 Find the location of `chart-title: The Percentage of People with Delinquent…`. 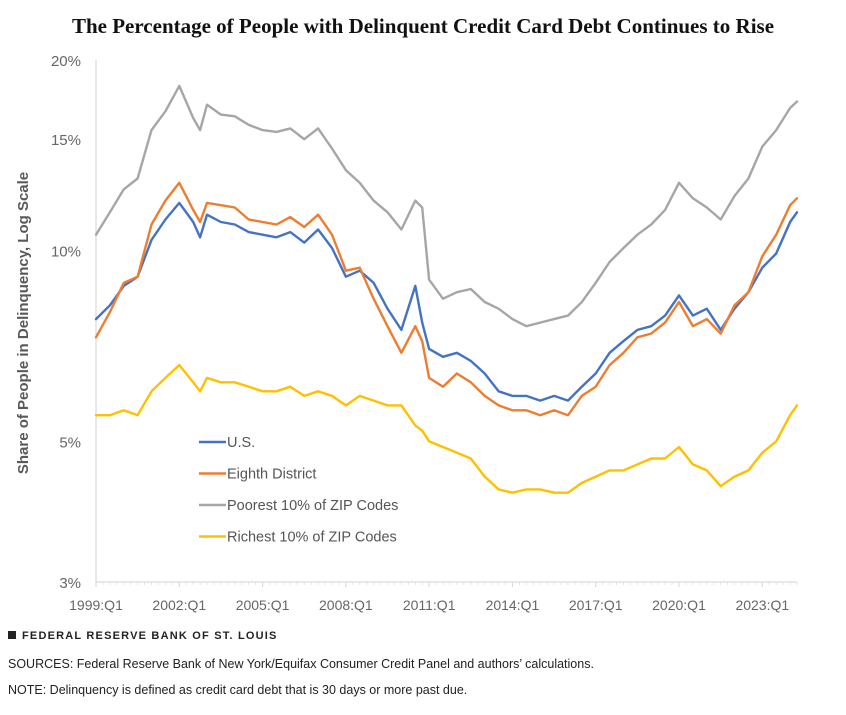

chart-title: The Percentage of People with Delinquent… is located at coordinates (423, 26).